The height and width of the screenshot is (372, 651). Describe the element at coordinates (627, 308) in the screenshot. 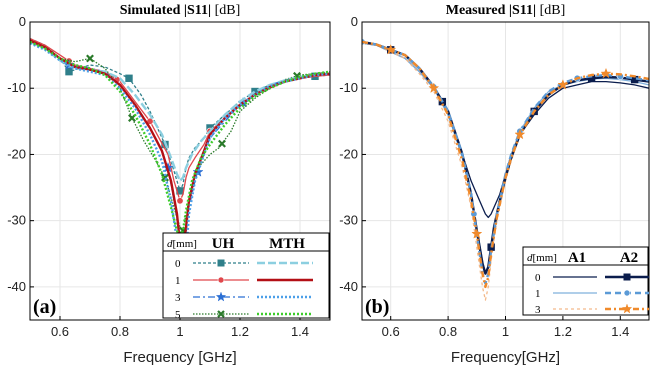

I see `legend-marker-a2-d3` at that location.